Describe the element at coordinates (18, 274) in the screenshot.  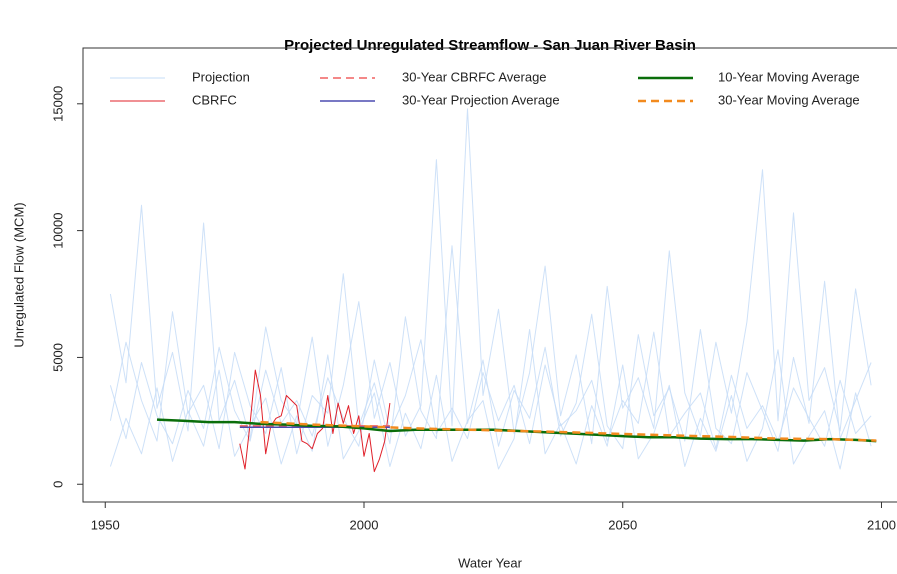
I see `y-axis-label: Unregulated Flow (MCM)` at that location.